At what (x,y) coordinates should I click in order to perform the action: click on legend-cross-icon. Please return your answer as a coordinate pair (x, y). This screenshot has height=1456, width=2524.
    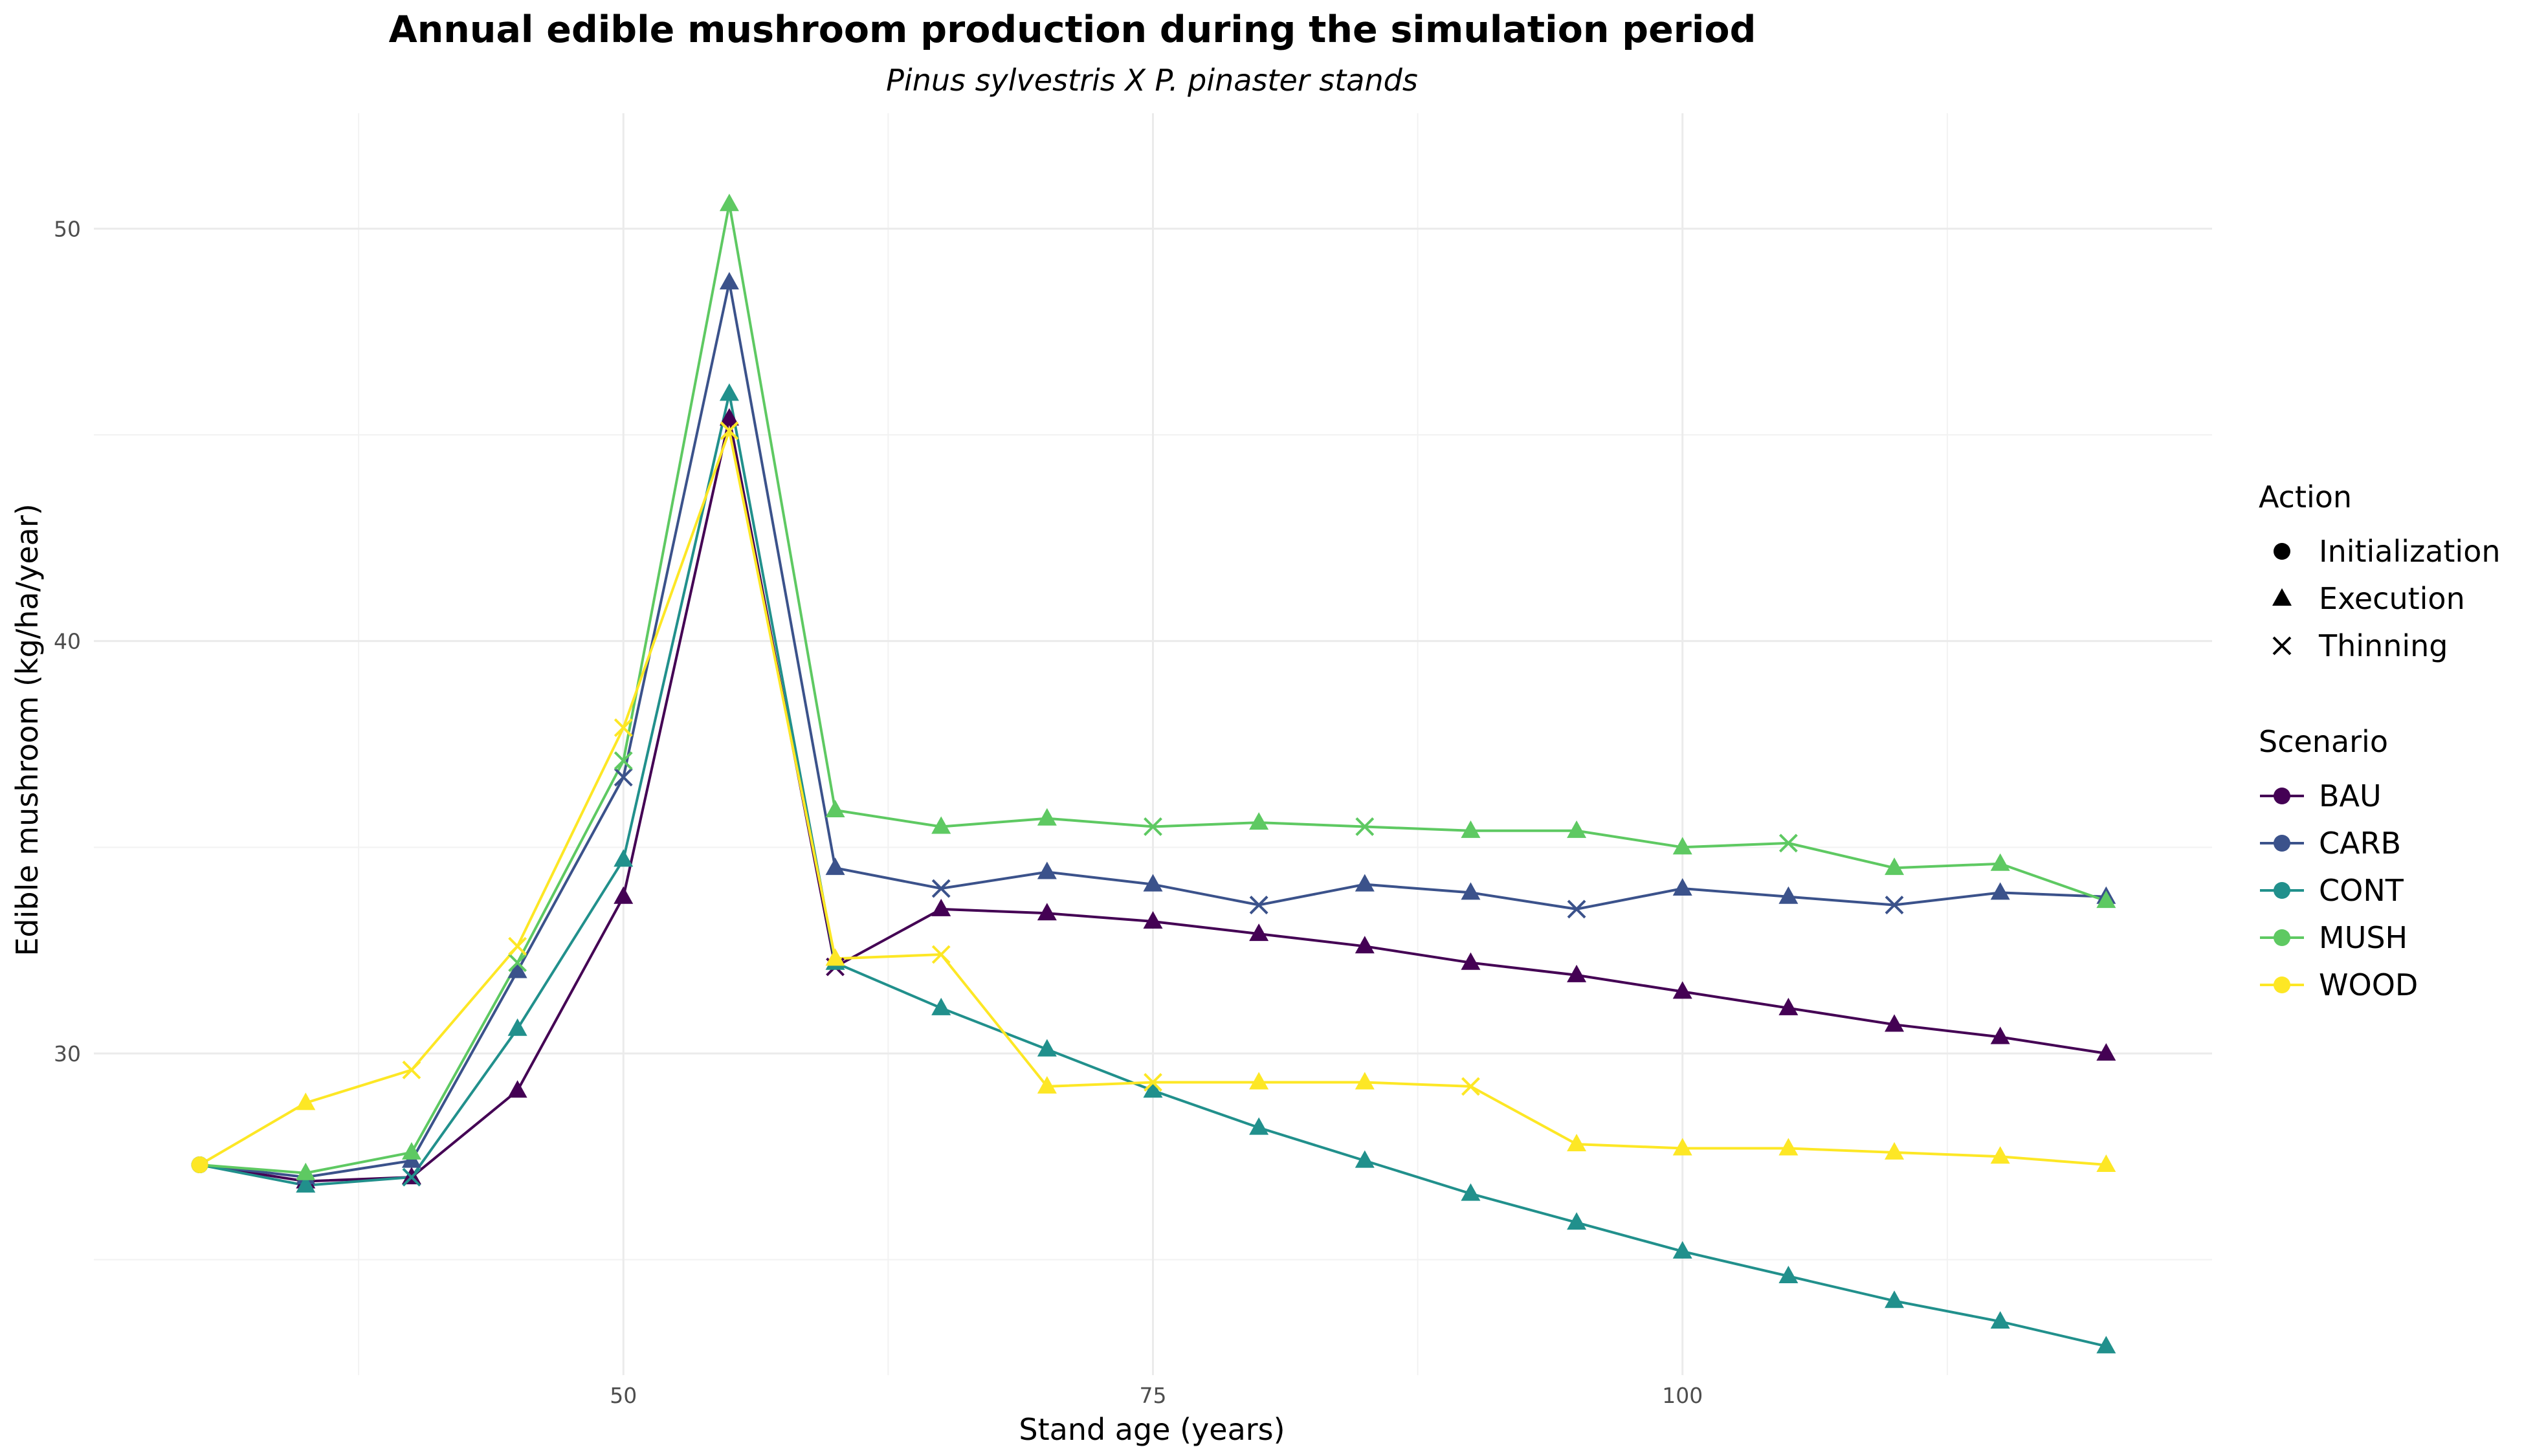
    Looking at the image, I should click on (2282, 646).